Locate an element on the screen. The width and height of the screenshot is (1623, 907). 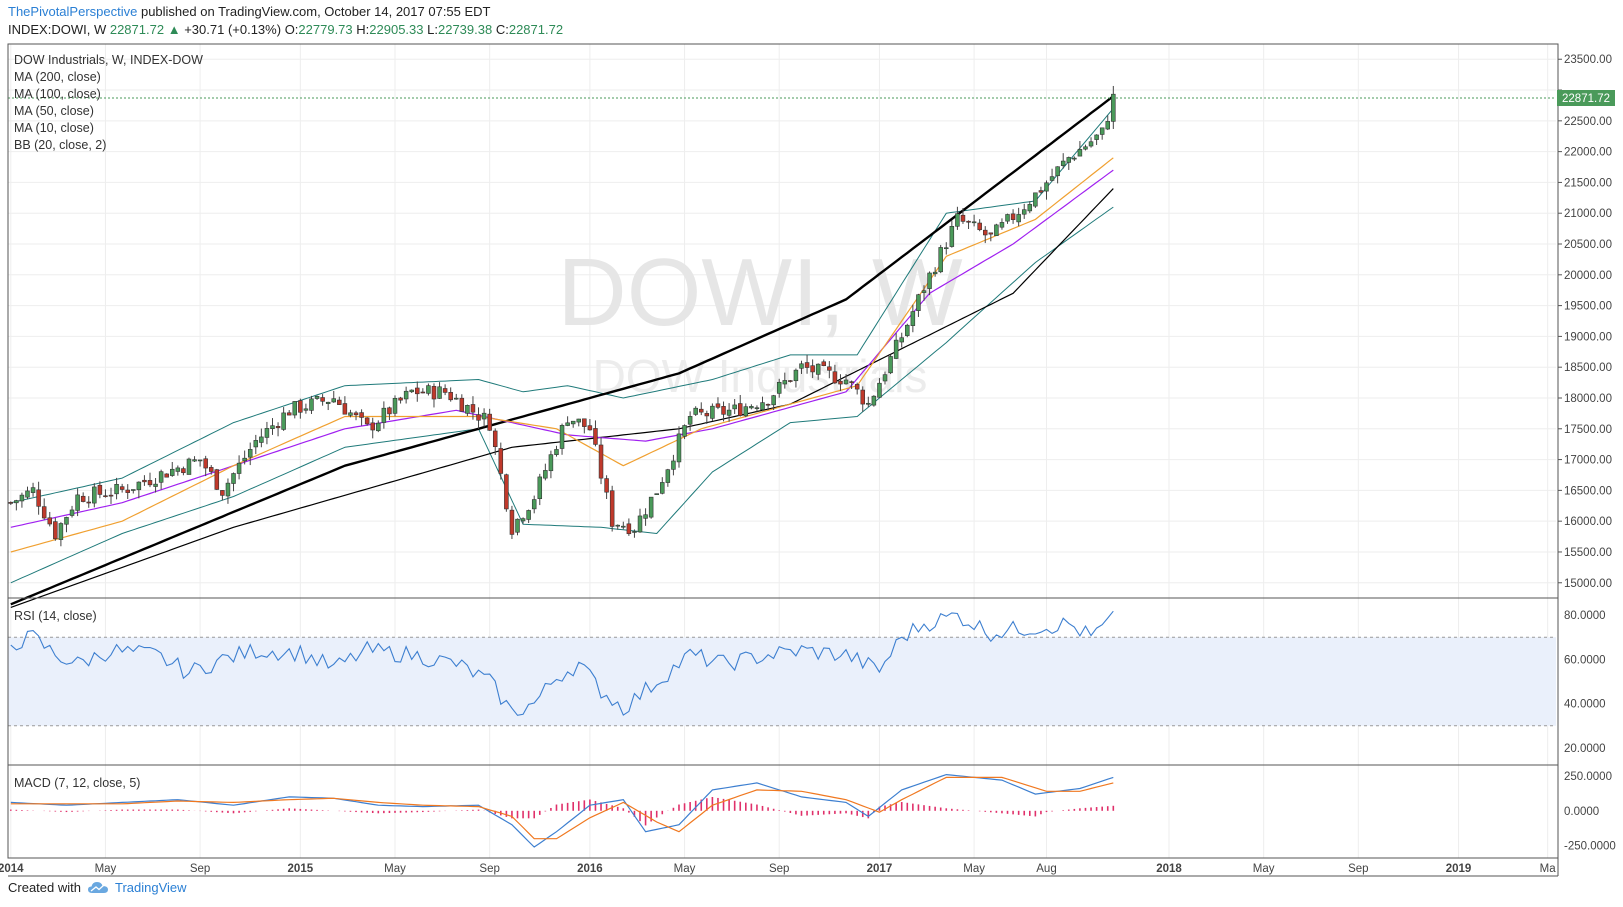
price-tick-label: 20000.00 is located at coordinates (1588, 276).